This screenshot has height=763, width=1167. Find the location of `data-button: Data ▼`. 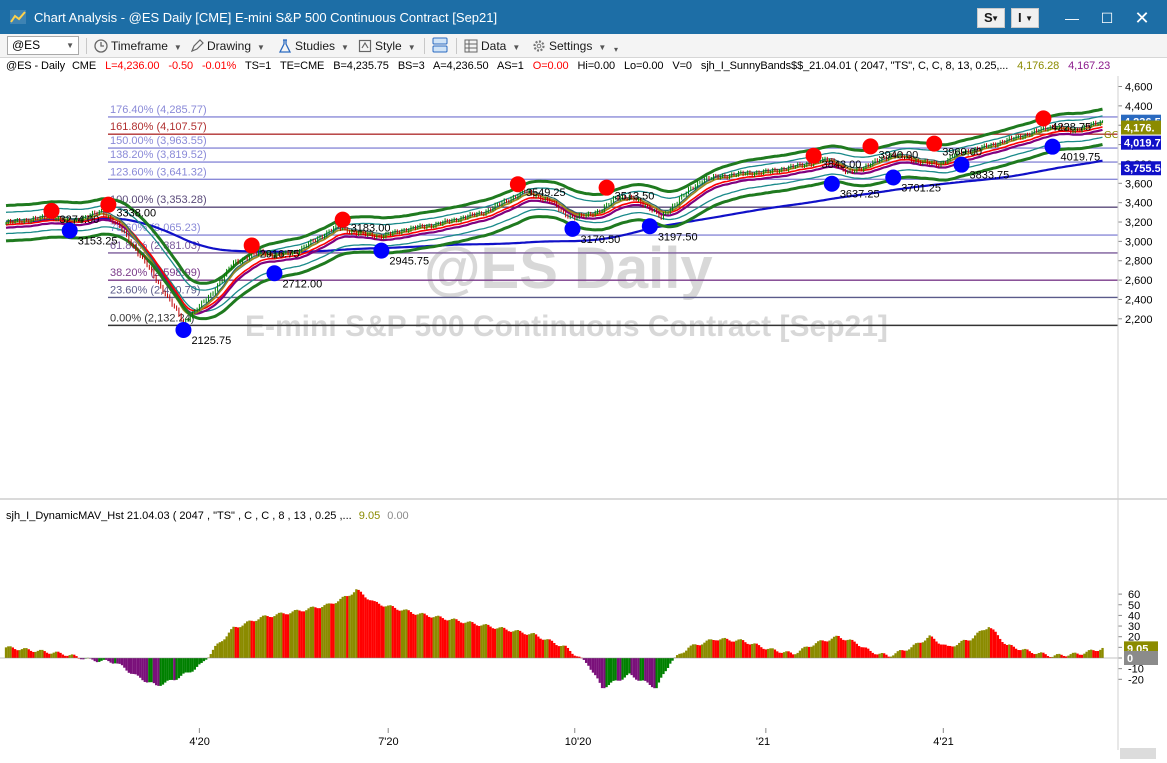

data-button: Data ▼ is located at coordinates (492, 46).